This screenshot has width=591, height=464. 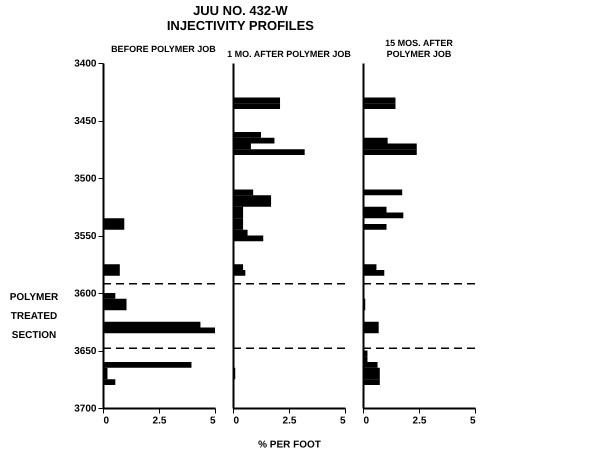 I want to click on y-tick-label: 3700, so click(x=85, y=409).